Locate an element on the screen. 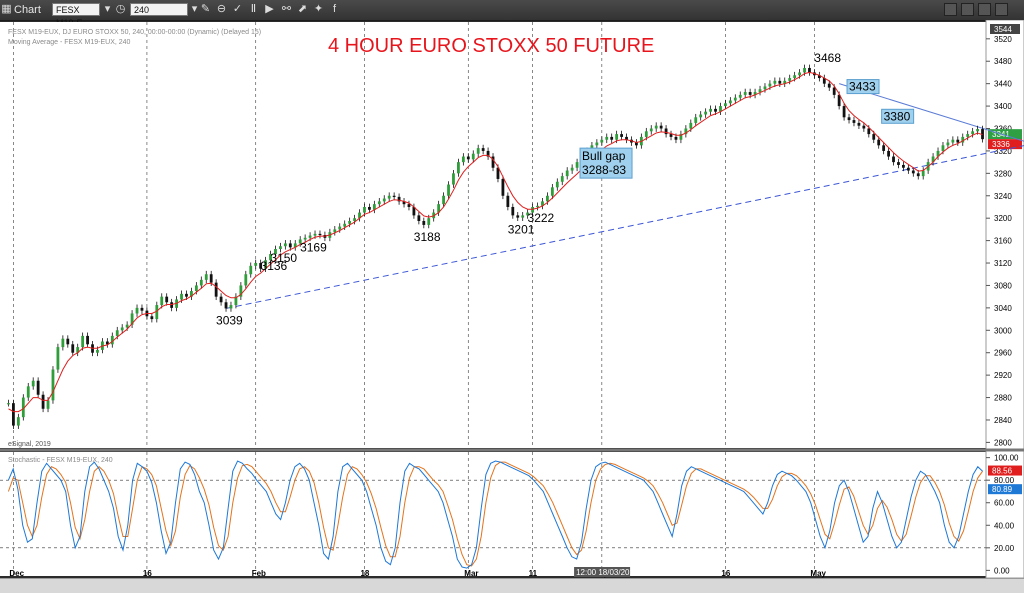  draw-tool-icon: ✎ is located at coordinates (205, 9).